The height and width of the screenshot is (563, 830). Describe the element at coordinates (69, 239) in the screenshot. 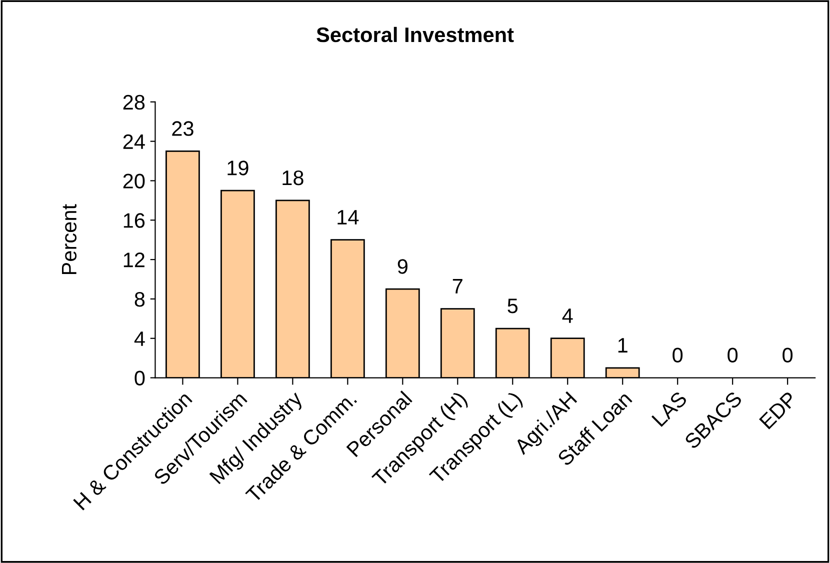

I see `y-axis-title: Percent` at that location.